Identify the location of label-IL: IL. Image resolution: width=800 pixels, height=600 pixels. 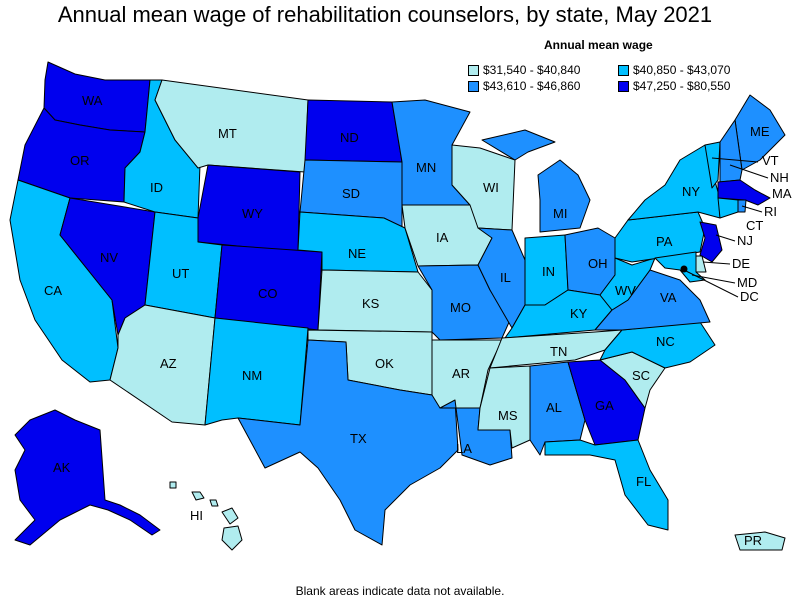
(505, 277).